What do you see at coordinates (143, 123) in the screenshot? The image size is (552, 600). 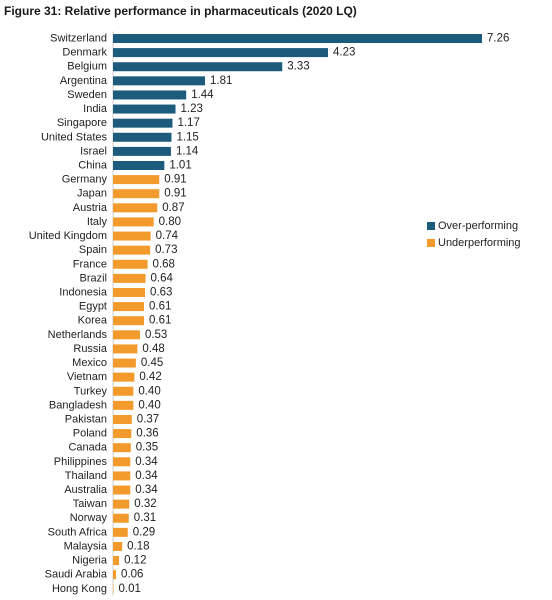 I see `bar-singapore` at bounding box center [143, 123].